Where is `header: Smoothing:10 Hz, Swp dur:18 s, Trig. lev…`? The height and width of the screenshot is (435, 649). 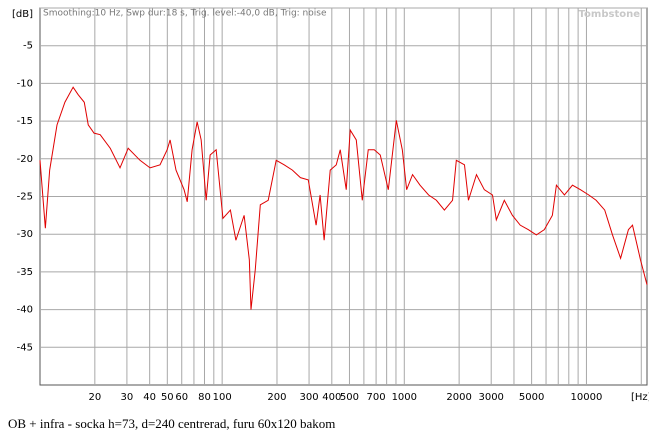
header: Smoothing:10 Hz, Swp dur:18 s, Trig. lev… is located at coordinates (185, 14).